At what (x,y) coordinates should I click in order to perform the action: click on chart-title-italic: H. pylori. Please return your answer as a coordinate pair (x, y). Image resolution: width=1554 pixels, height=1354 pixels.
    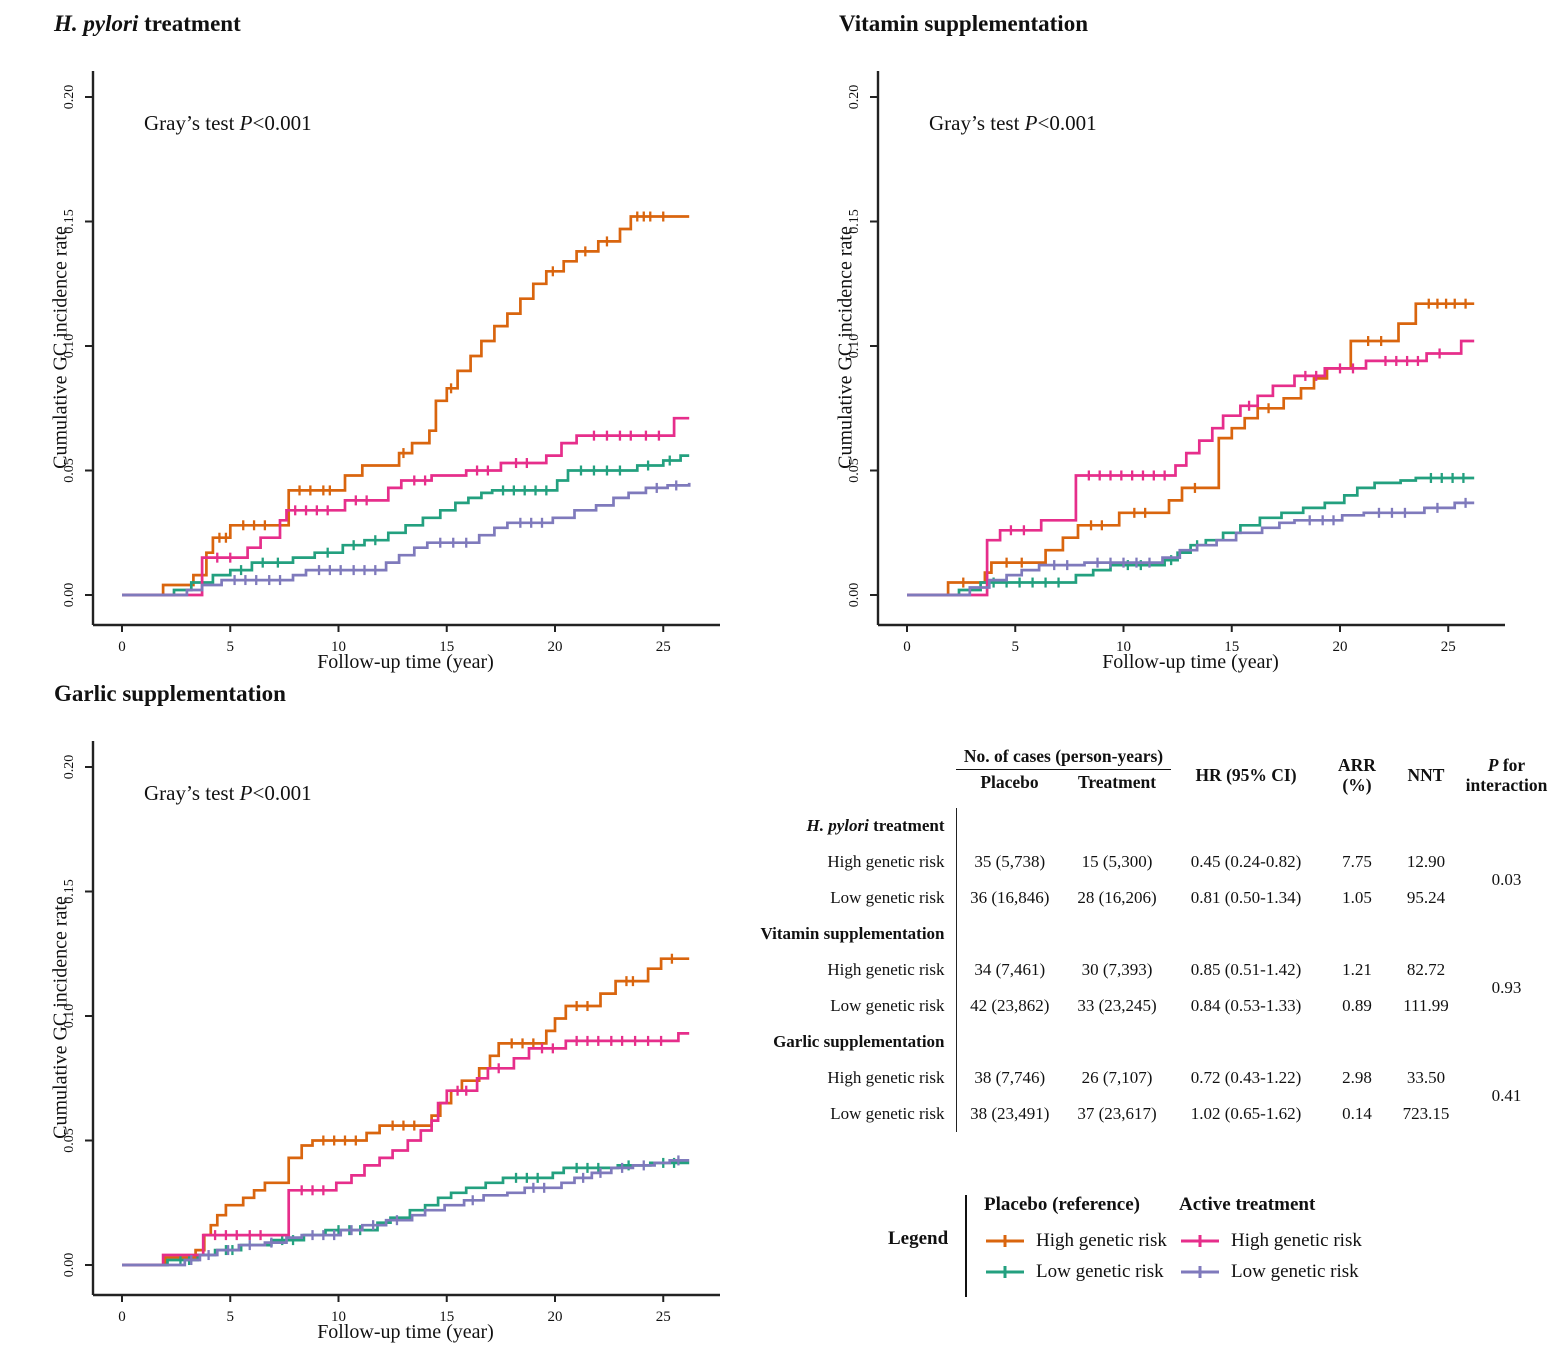
    Looking at the image, I should click on (96, 23).